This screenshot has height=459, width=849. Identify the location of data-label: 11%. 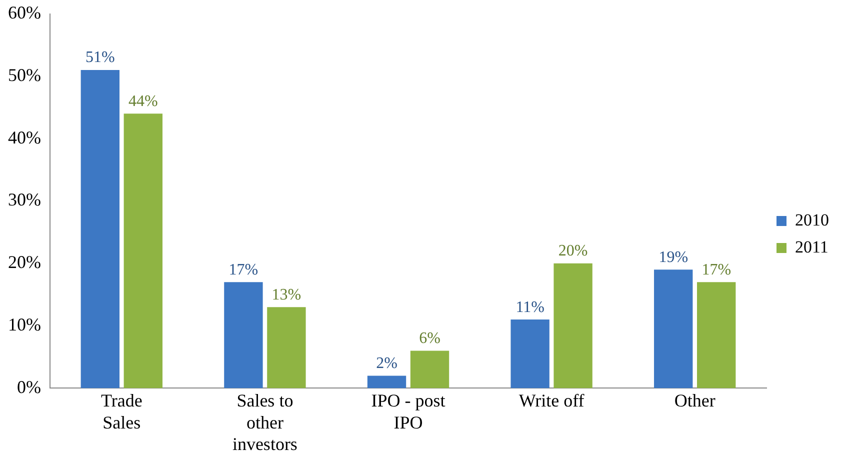
(530, 307).